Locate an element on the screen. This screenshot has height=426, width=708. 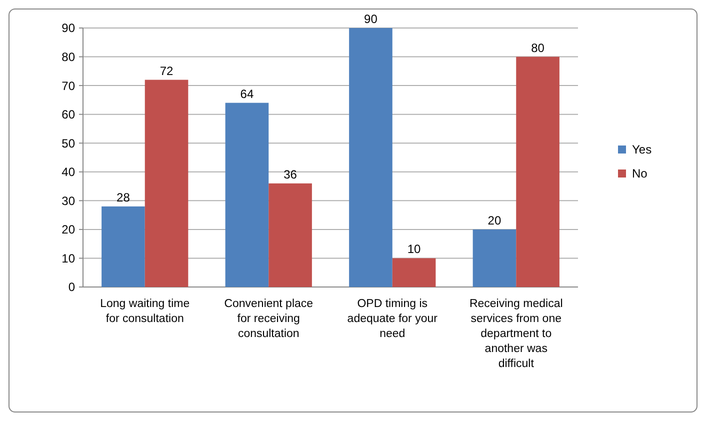
y-tick-label: 70 is located at coordinates (69, 85).